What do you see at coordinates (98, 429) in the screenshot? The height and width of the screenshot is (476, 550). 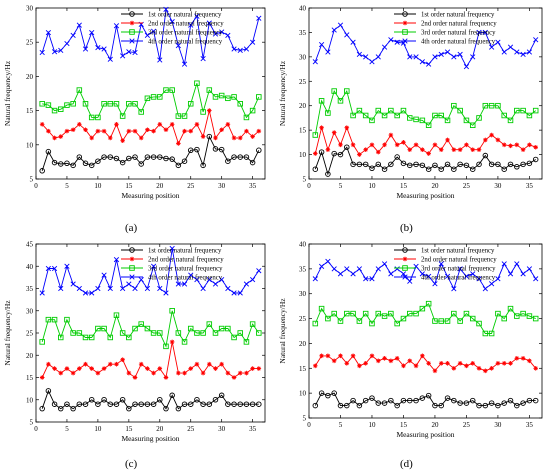 I see `x-tick-label: 10` at bounding box center [98, 429].